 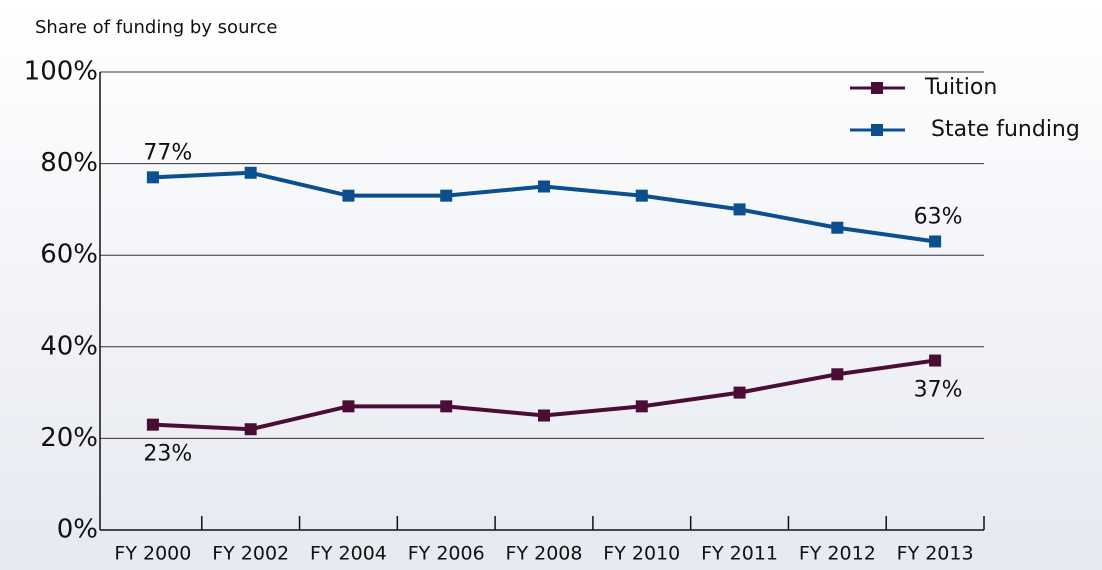 I want to click on x-tick-label: FY 2002, so click(x=250, y=554).